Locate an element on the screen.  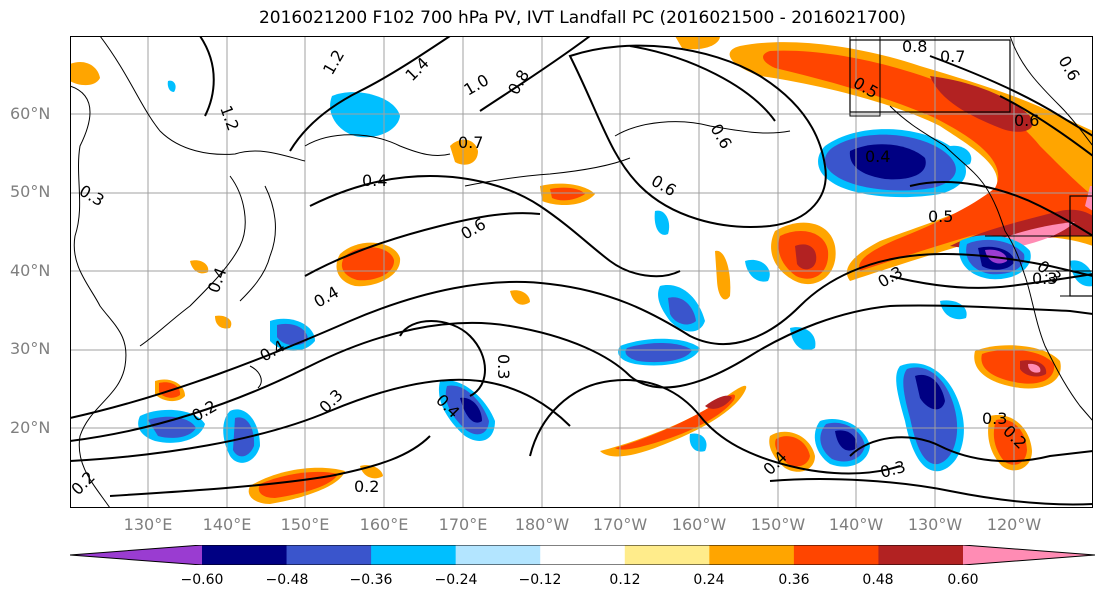
colorbar-tick: 0.60 is located at coordinates (963, 580).